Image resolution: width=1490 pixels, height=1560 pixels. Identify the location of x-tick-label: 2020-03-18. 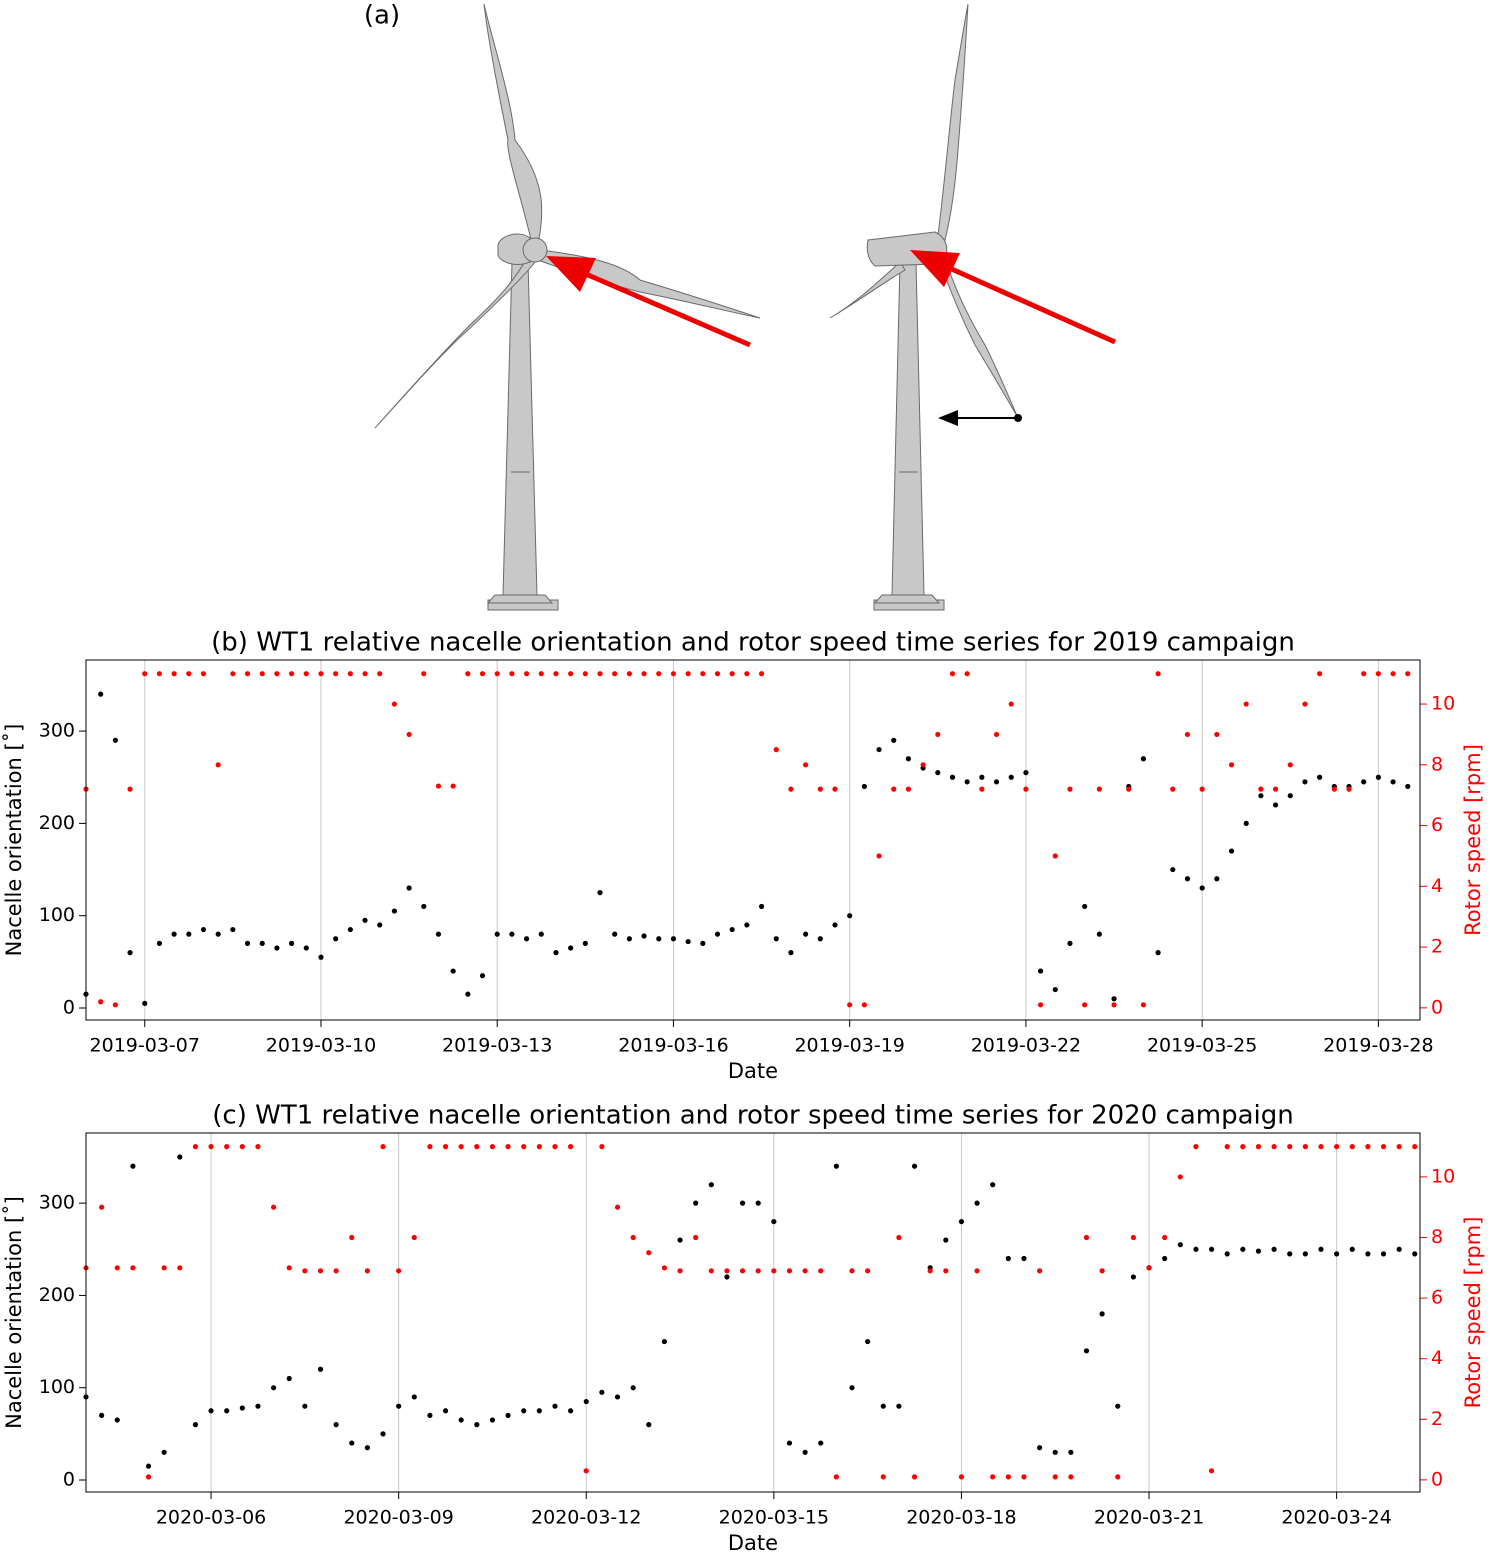
(961, 1518).